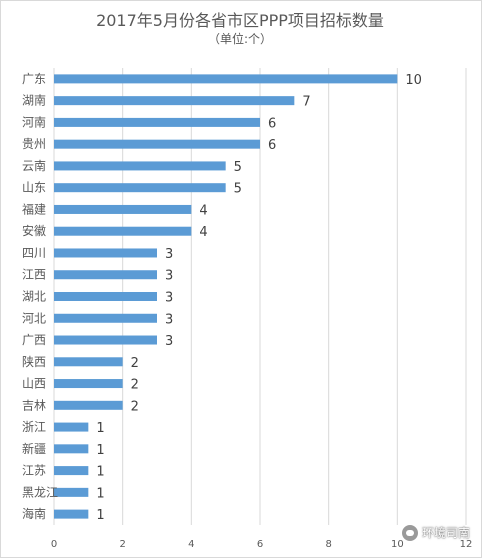 This screenshot has width=482, height=558. What do you see at coordinates (54, 544) in the screenshot?
I see `x-tick-label: 0` at bounding box center [54, 544].